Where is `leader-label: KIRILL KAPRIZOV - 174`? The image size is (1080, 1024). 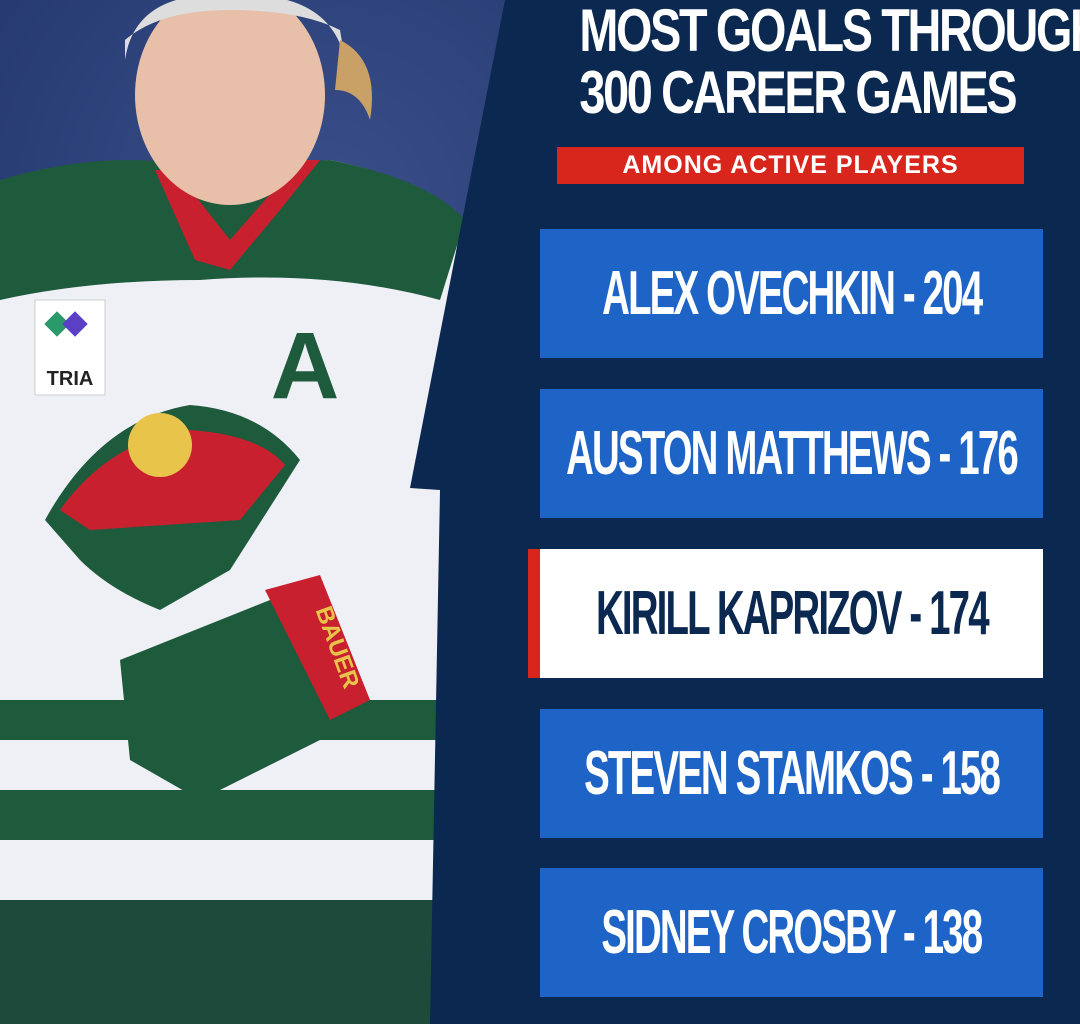 leader-label: KIRILL KAPRIZOV - 174 is located at coordinates (792, 613).